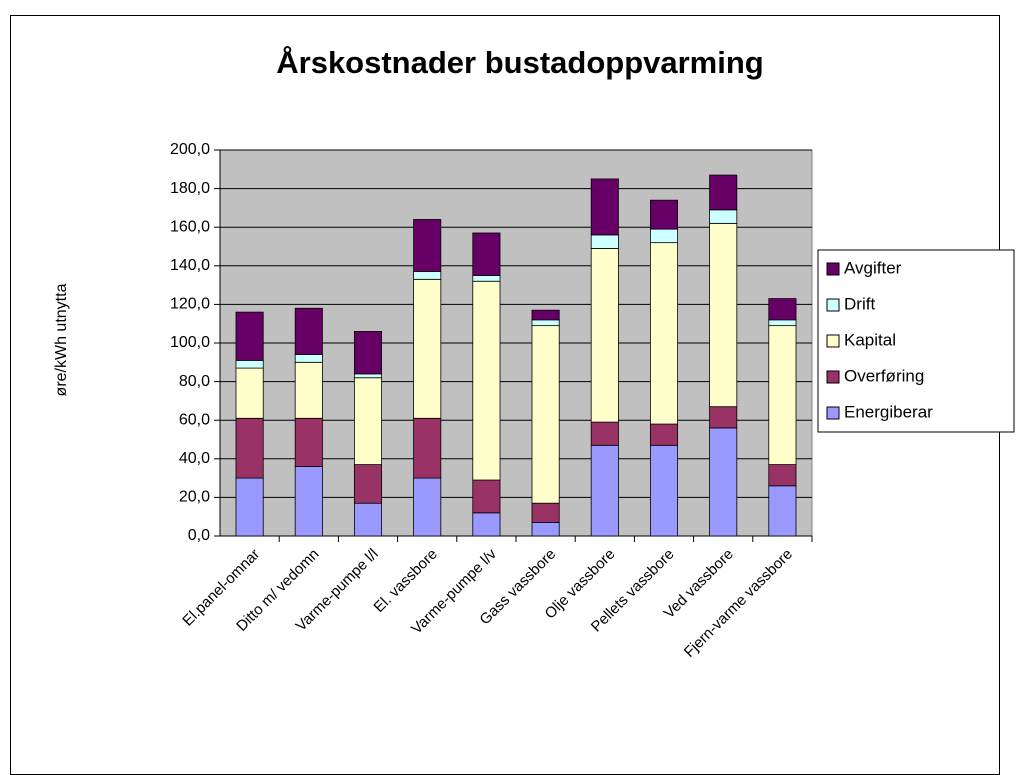  I want to click on legend-box, so click(916, 341).